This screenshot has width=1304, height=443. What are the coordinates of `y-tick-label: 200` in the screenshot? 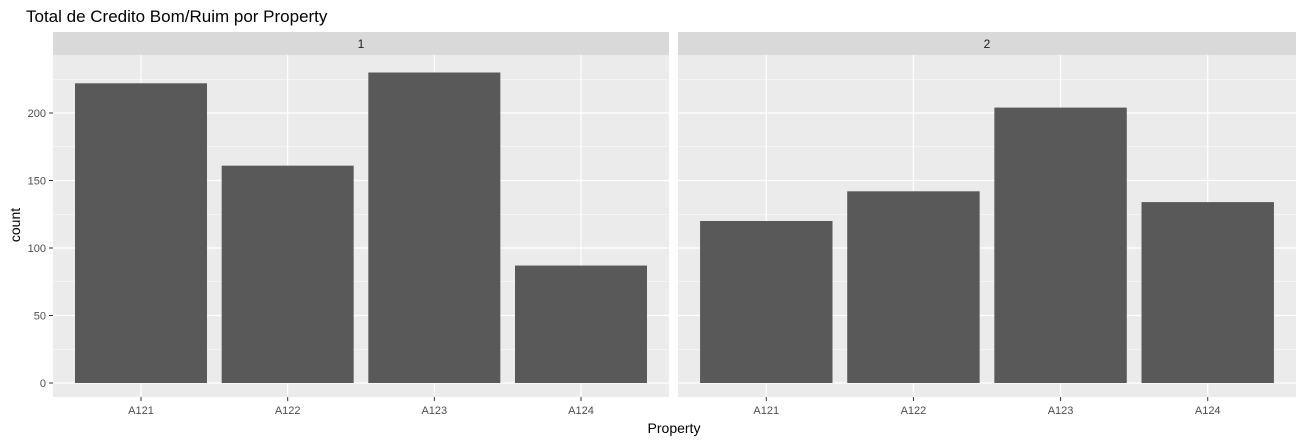 It's located at (37, 114).